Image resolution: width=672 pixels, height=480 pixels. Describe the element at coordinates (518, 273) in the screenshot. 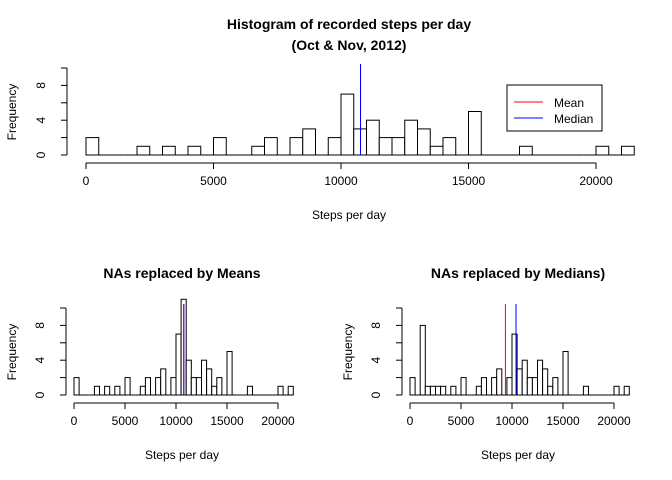

I see `chart-title: NAs replaced by Medians)` at that location.